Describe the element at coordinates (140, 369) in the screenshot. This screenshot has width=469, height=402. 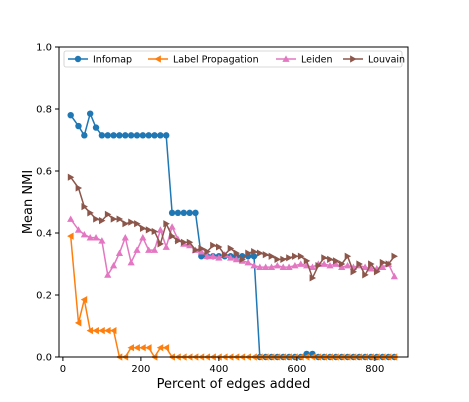
I see `x-tick-label: 200` at that location.